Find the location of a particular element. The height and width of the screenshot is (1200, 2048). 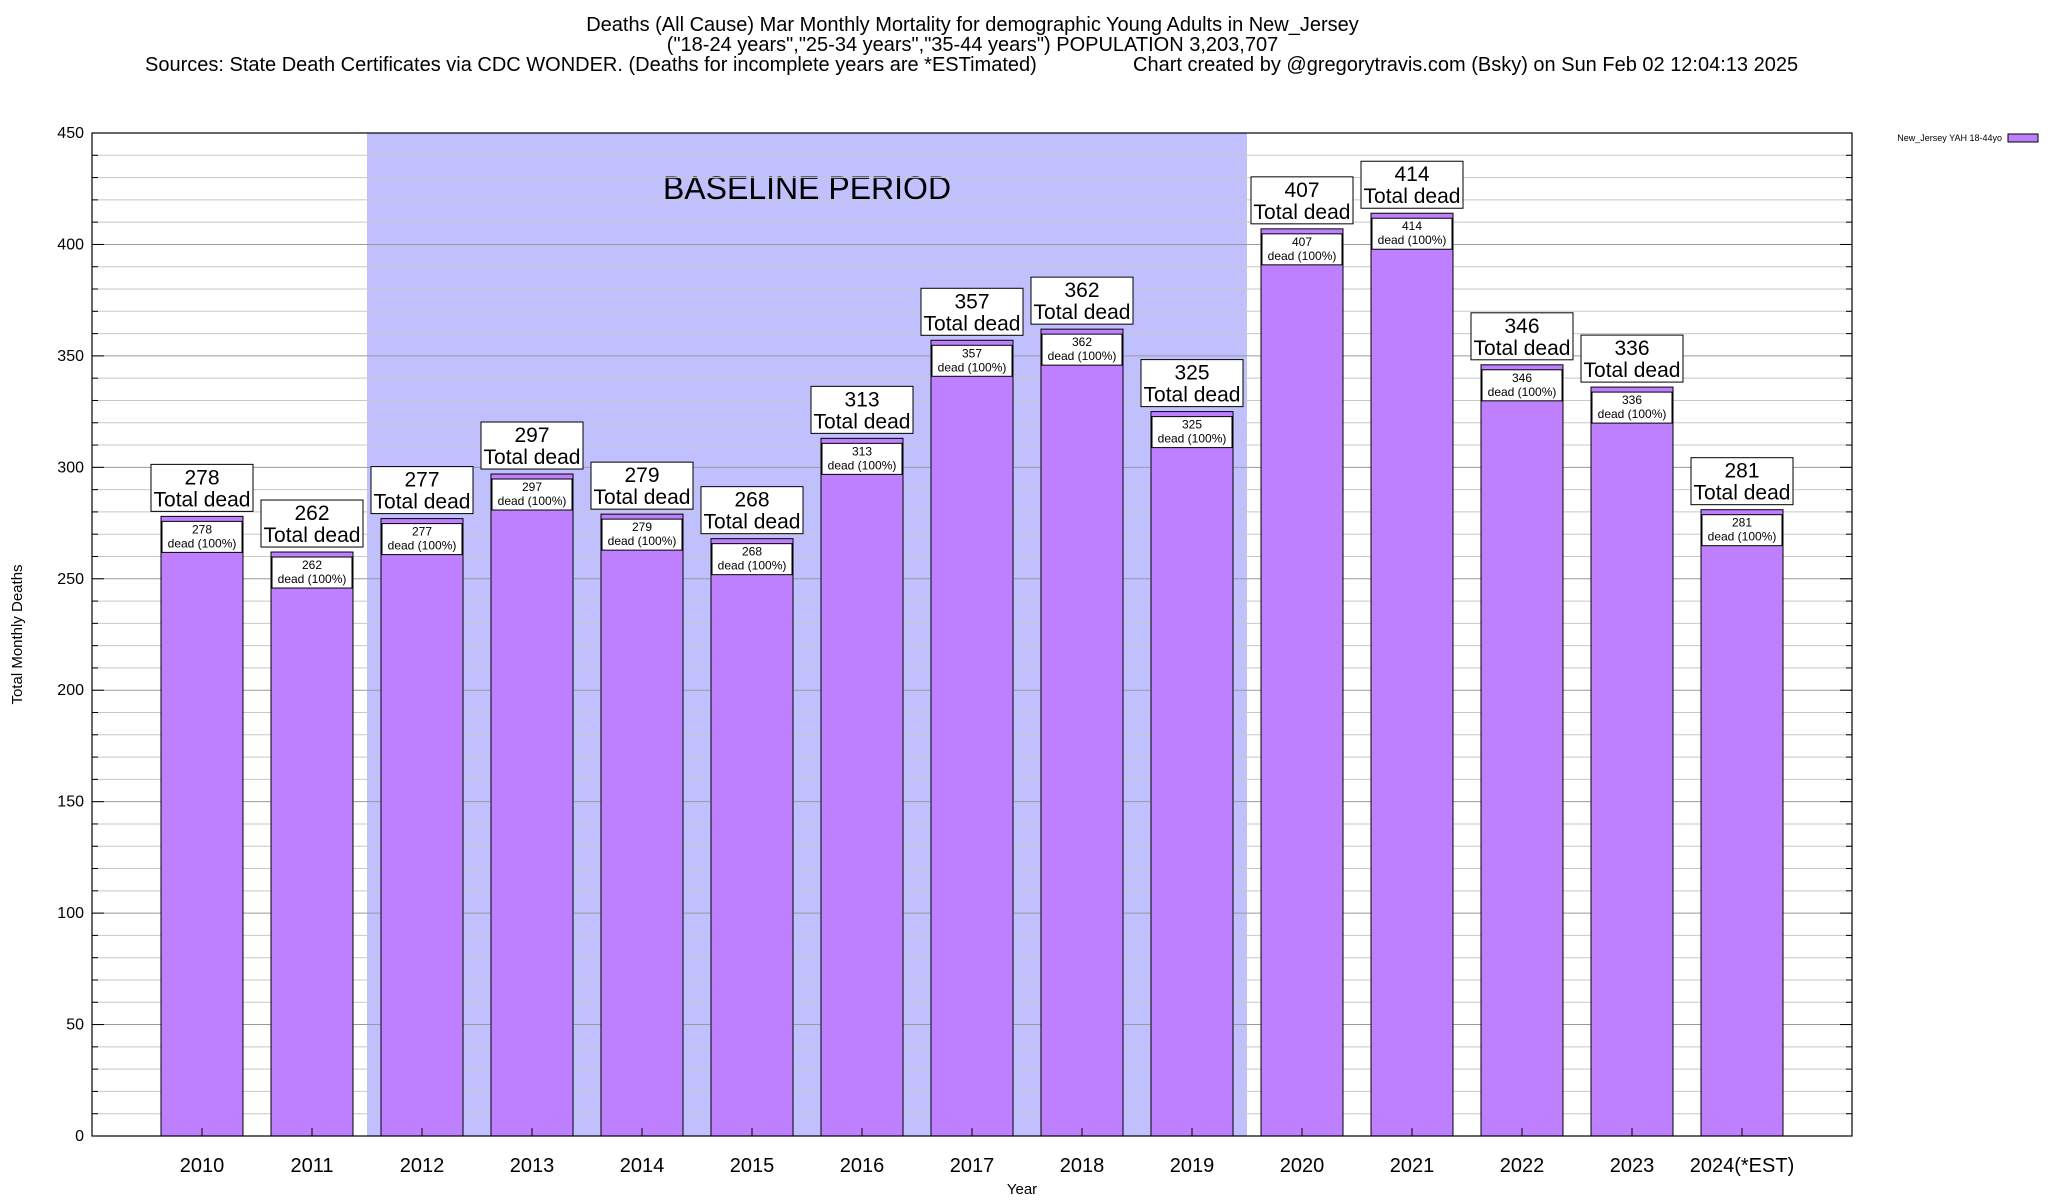

y-tick-label: 350 is located at coordinates (70, 356).